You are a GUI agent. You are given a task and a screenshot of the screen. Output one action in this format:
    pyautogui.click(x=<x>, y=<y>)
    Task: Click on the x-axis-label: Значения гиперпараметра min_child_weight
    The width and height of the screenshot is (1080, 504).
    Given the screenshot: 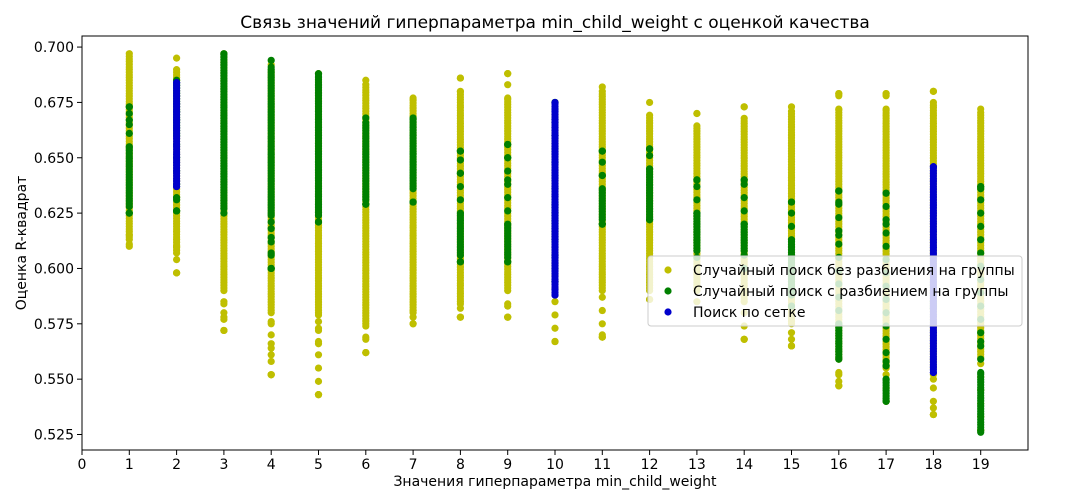 What is the action you would take?
    pyautogui.click(x=555, y=482)
    